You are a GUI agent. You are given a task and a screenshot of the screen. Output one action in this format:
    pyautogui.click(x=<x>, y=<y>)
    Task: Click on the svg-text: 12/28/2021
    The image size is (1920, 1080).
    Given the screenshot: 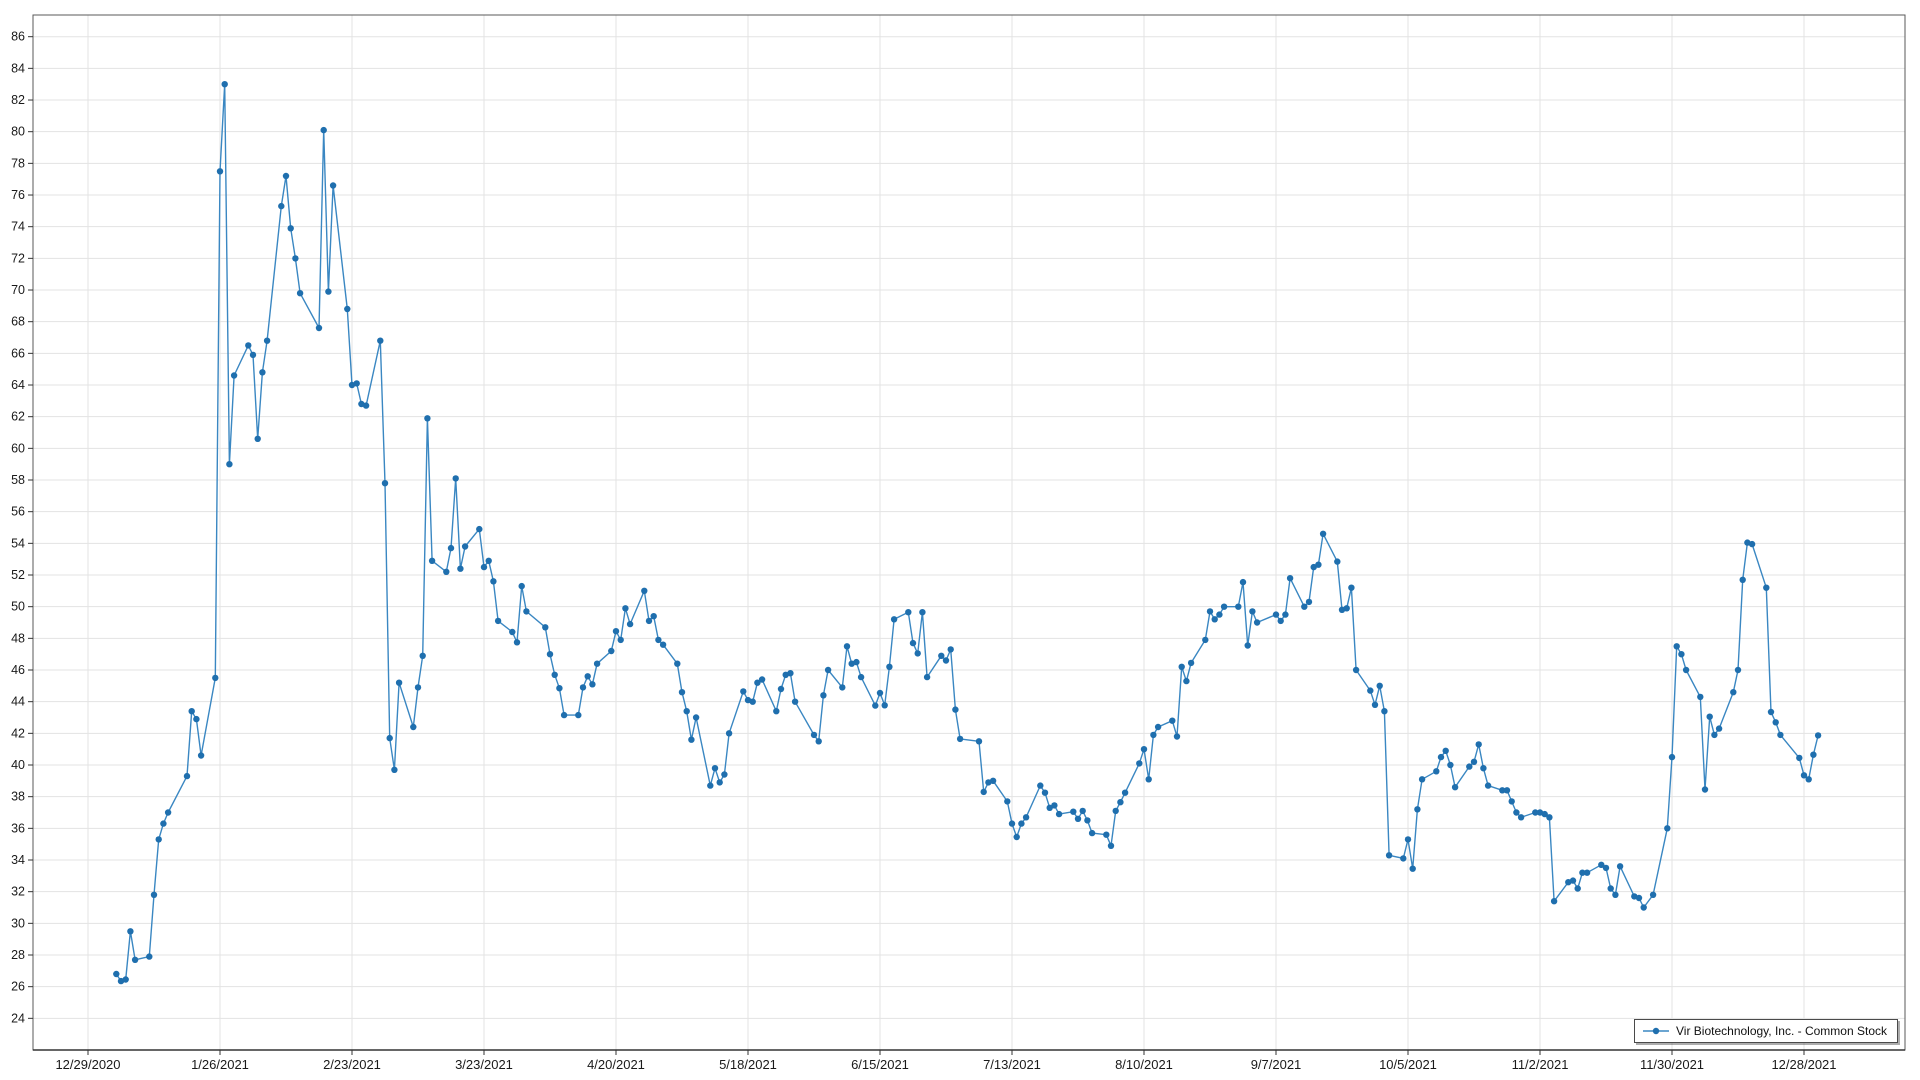 What is the action you would take?
    pyautogui.click(x=1803, y=1064)
    